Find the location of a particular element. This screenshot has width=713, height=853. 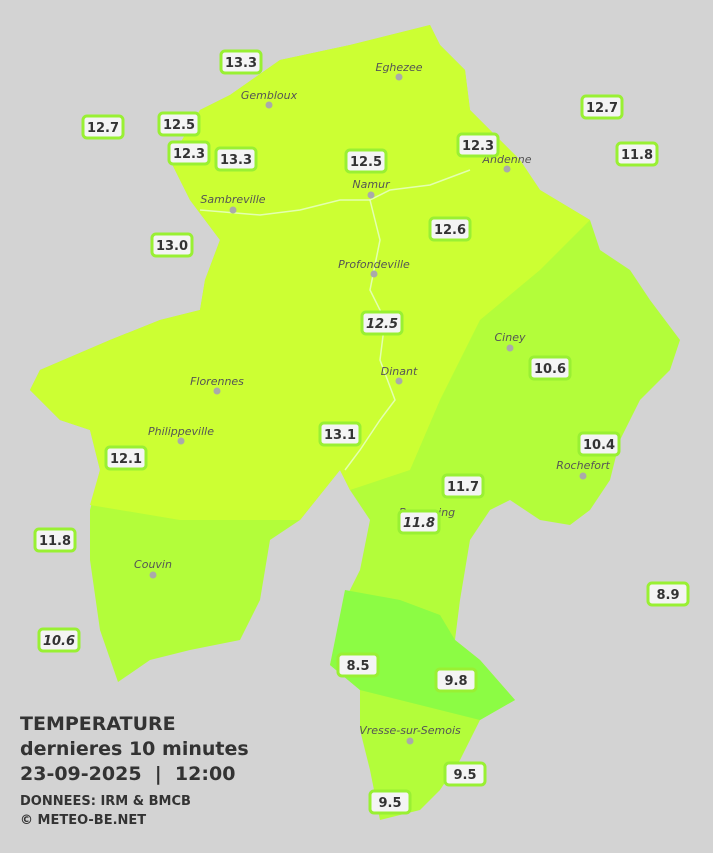

legend-subtitle: dernieres 10 minutes is located at coordinates (134, 749).